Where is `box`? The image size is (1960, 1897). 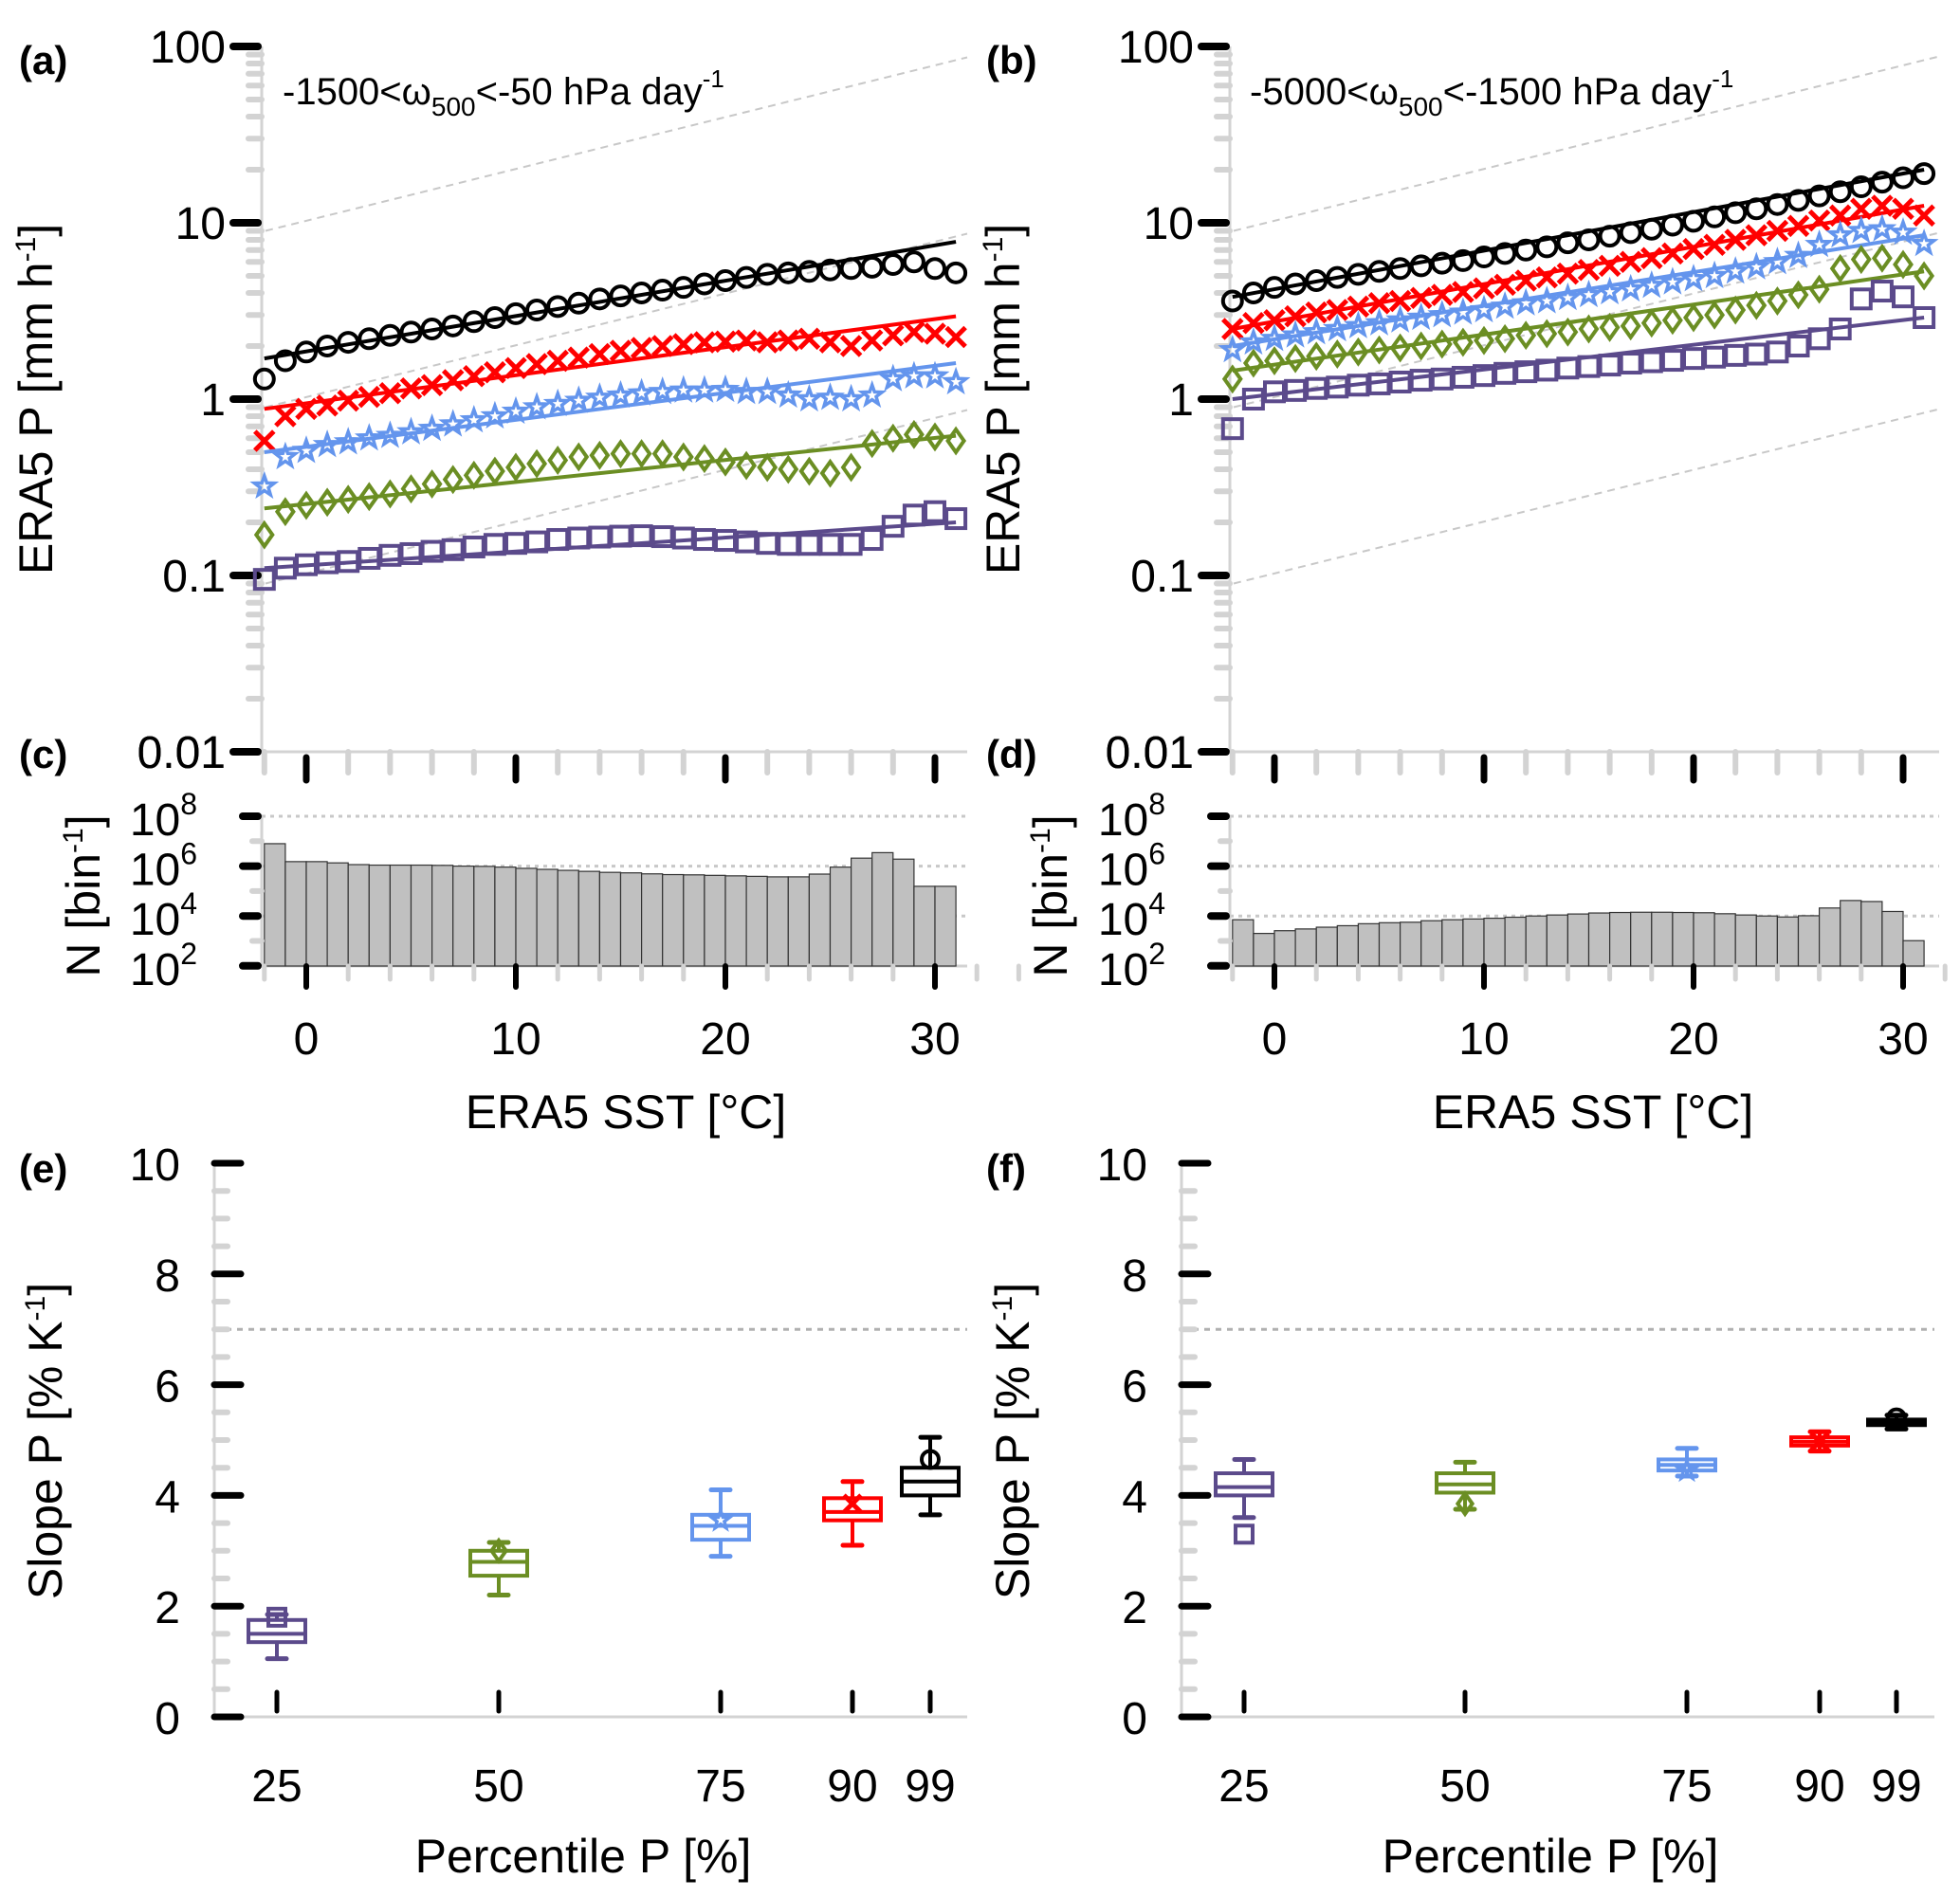
box is located at coordinates (277, 1631).